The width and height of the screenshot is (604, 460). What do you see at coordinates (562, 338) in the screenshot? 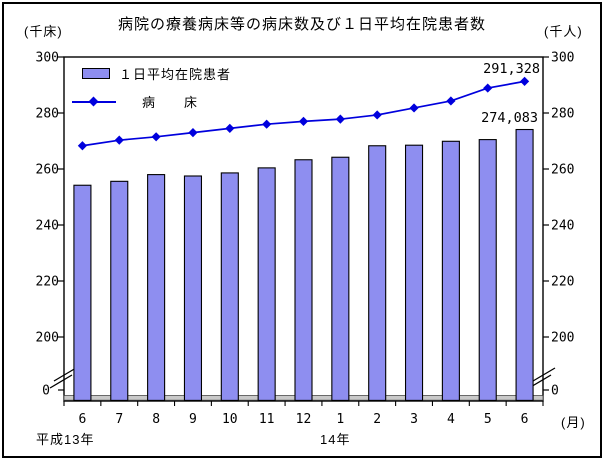
I see `right-axis-tick-label: 200` at bounding box center [562, 338].